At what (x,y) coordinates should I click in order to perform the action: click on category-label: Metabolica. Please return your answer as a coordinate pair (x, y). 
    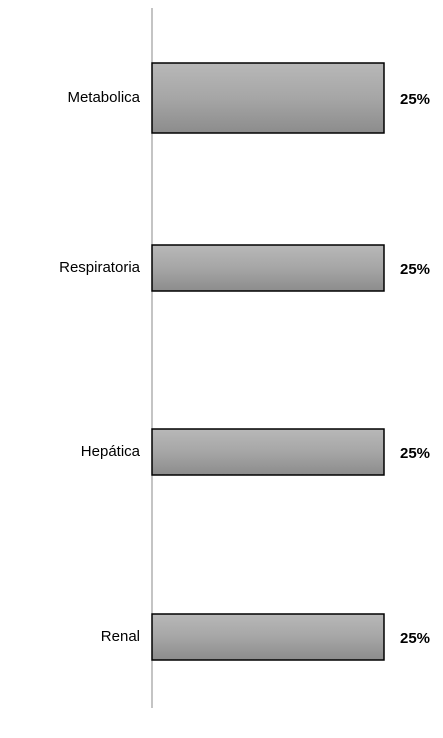
    Looking at the image, I should click on (103, 97).